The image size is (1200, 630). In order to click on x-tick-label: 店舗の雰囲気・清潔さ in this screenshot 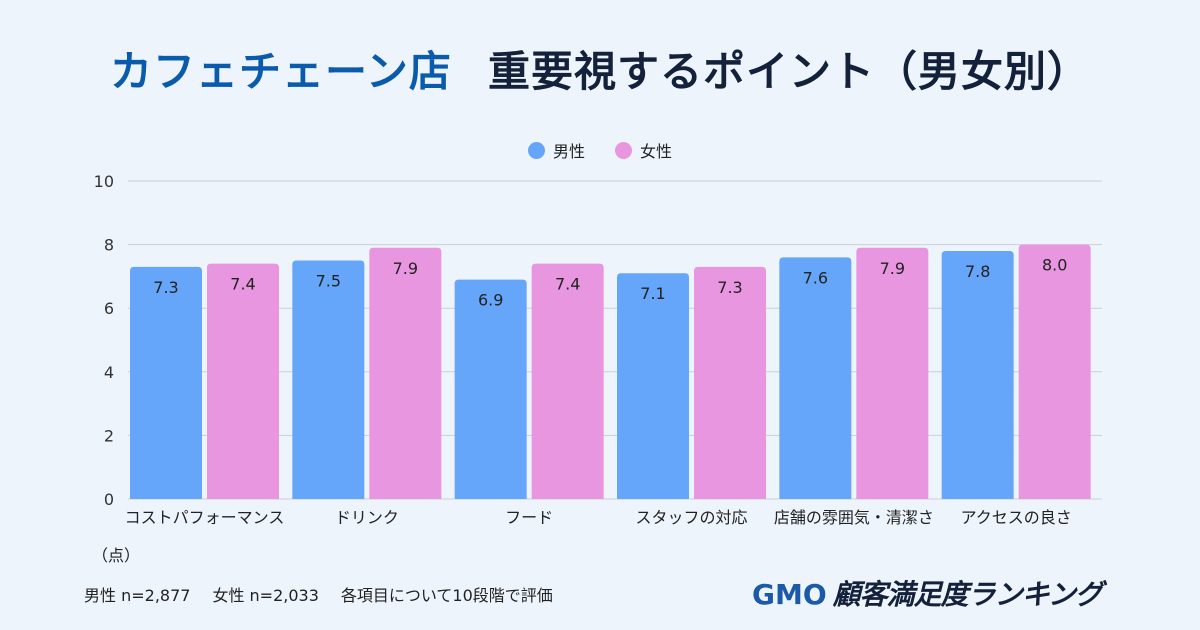, I will do `click(854, 517)`.